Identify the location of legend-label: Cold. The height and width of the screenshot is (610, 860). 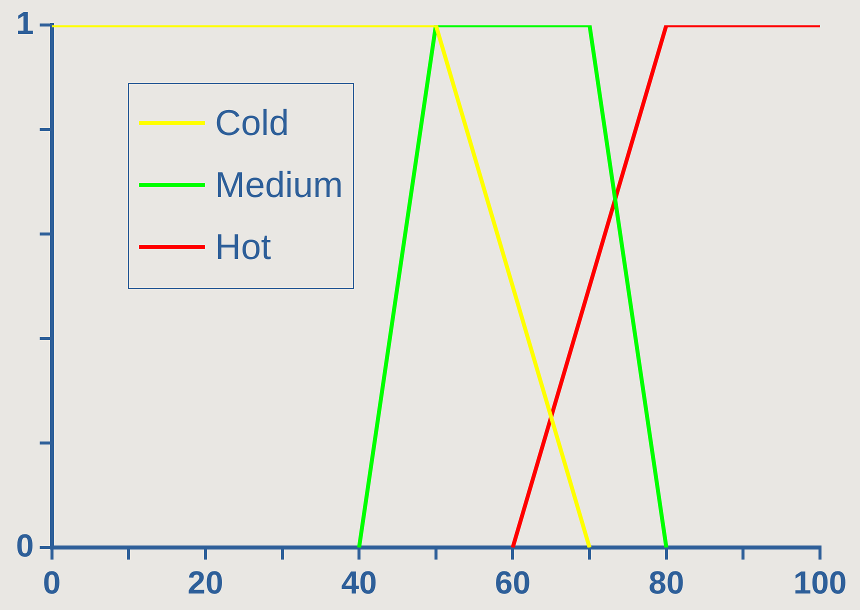
(252, 123).